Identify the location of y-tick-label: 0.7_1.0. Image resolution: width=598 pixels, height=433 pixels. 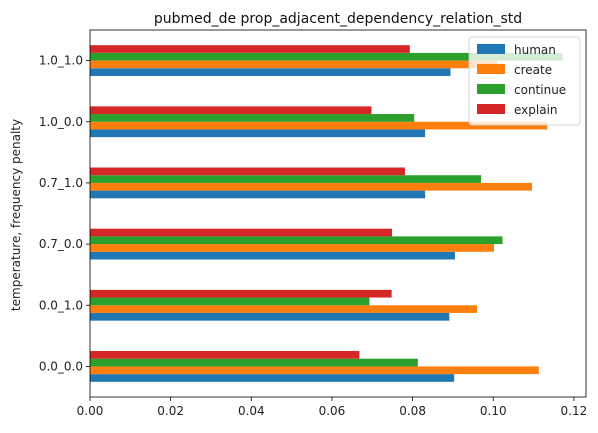
(61, 183).